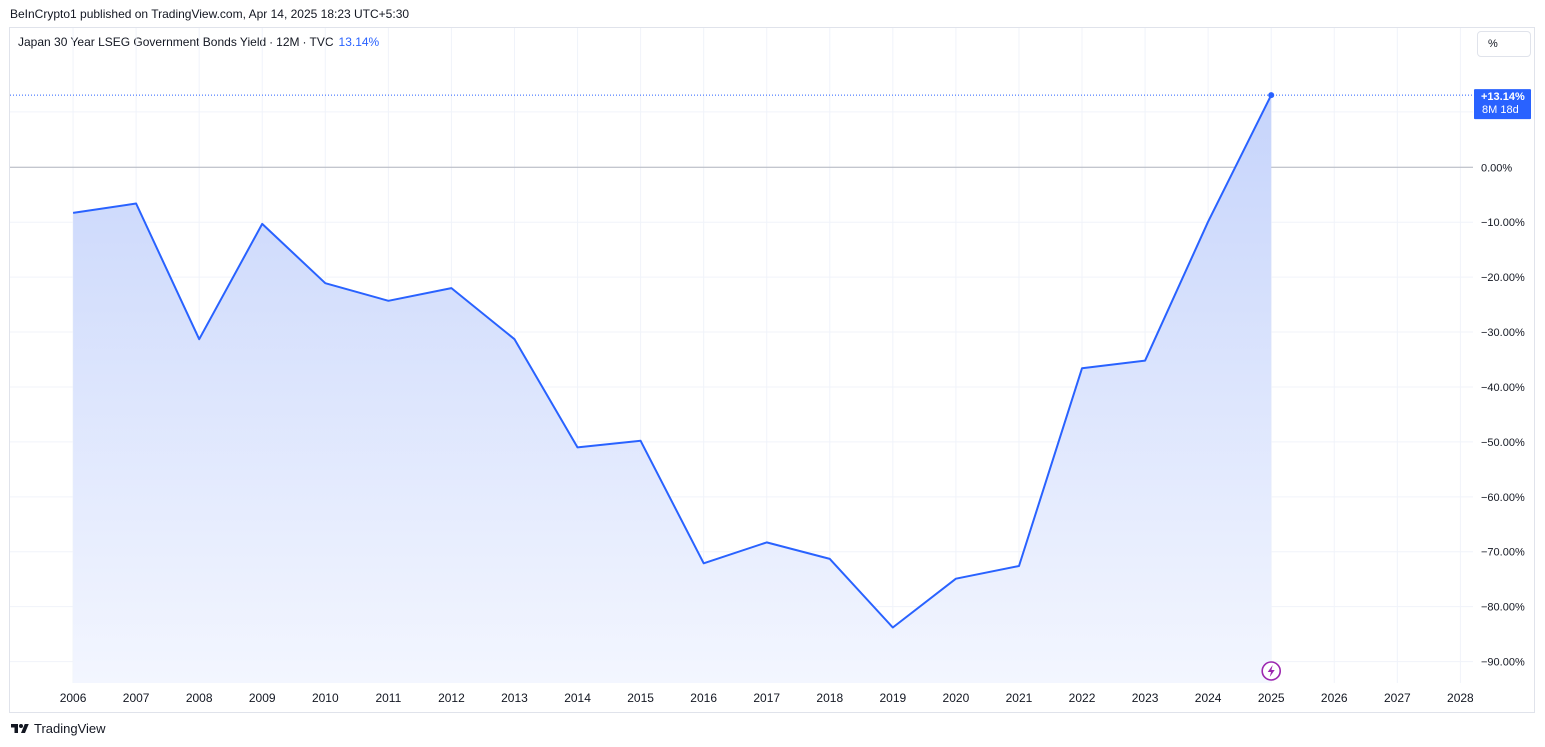 The image size is (1545, 747). Describe the element at coordinates (321, 42) in the screenshot. I see `legend-source: TVC` at that location.